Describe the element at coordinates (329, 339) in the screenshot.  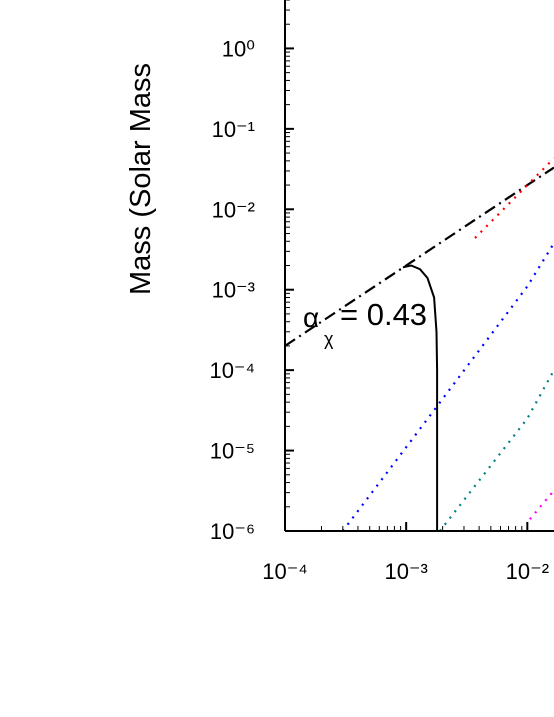
I see `annotation-subscript: χ` at that location.